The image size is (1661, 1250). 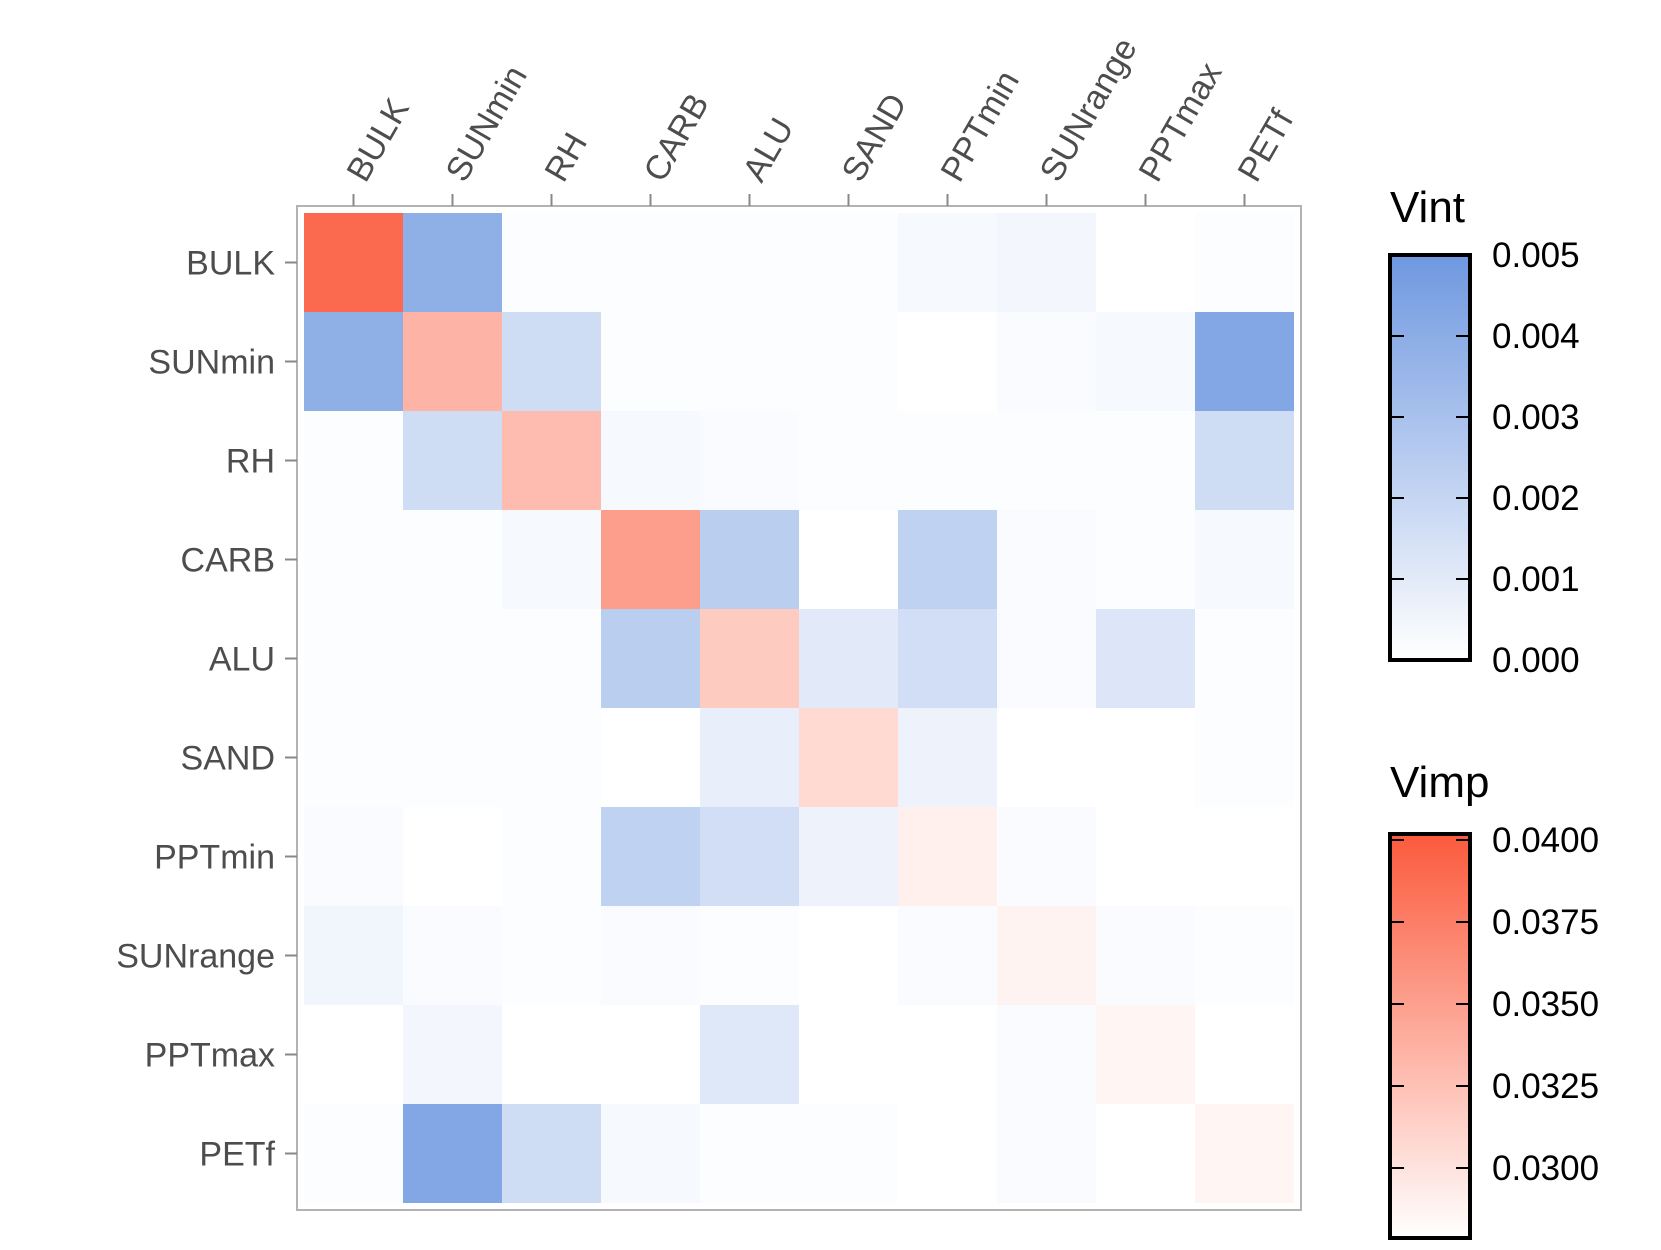 What do you see at coordinates (353, 955) in the screenshot?
I see `heatmap-cell-sunrange-bulk` at bounding box center [353, 955].